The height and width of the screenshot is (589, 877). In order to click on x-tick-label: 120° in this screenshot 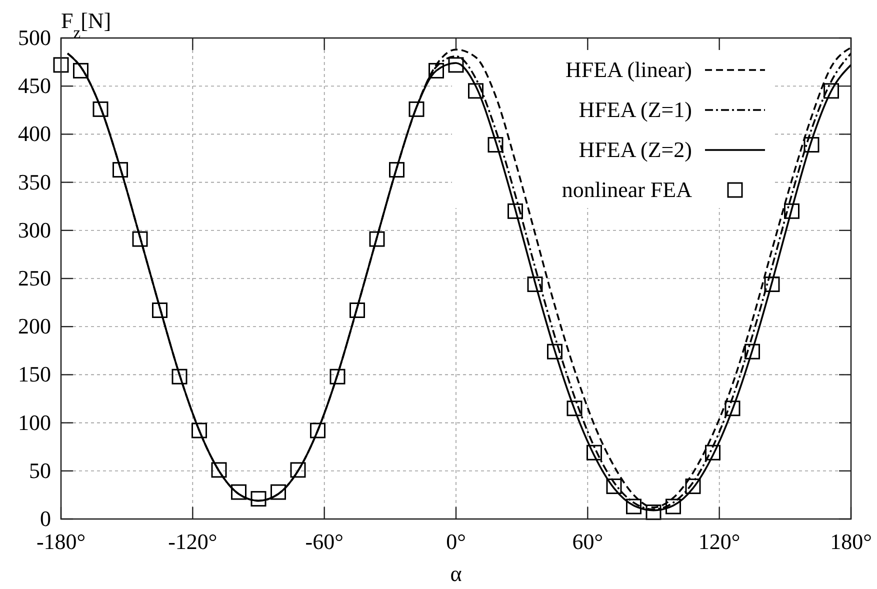, I will do `click(719, 541)`.